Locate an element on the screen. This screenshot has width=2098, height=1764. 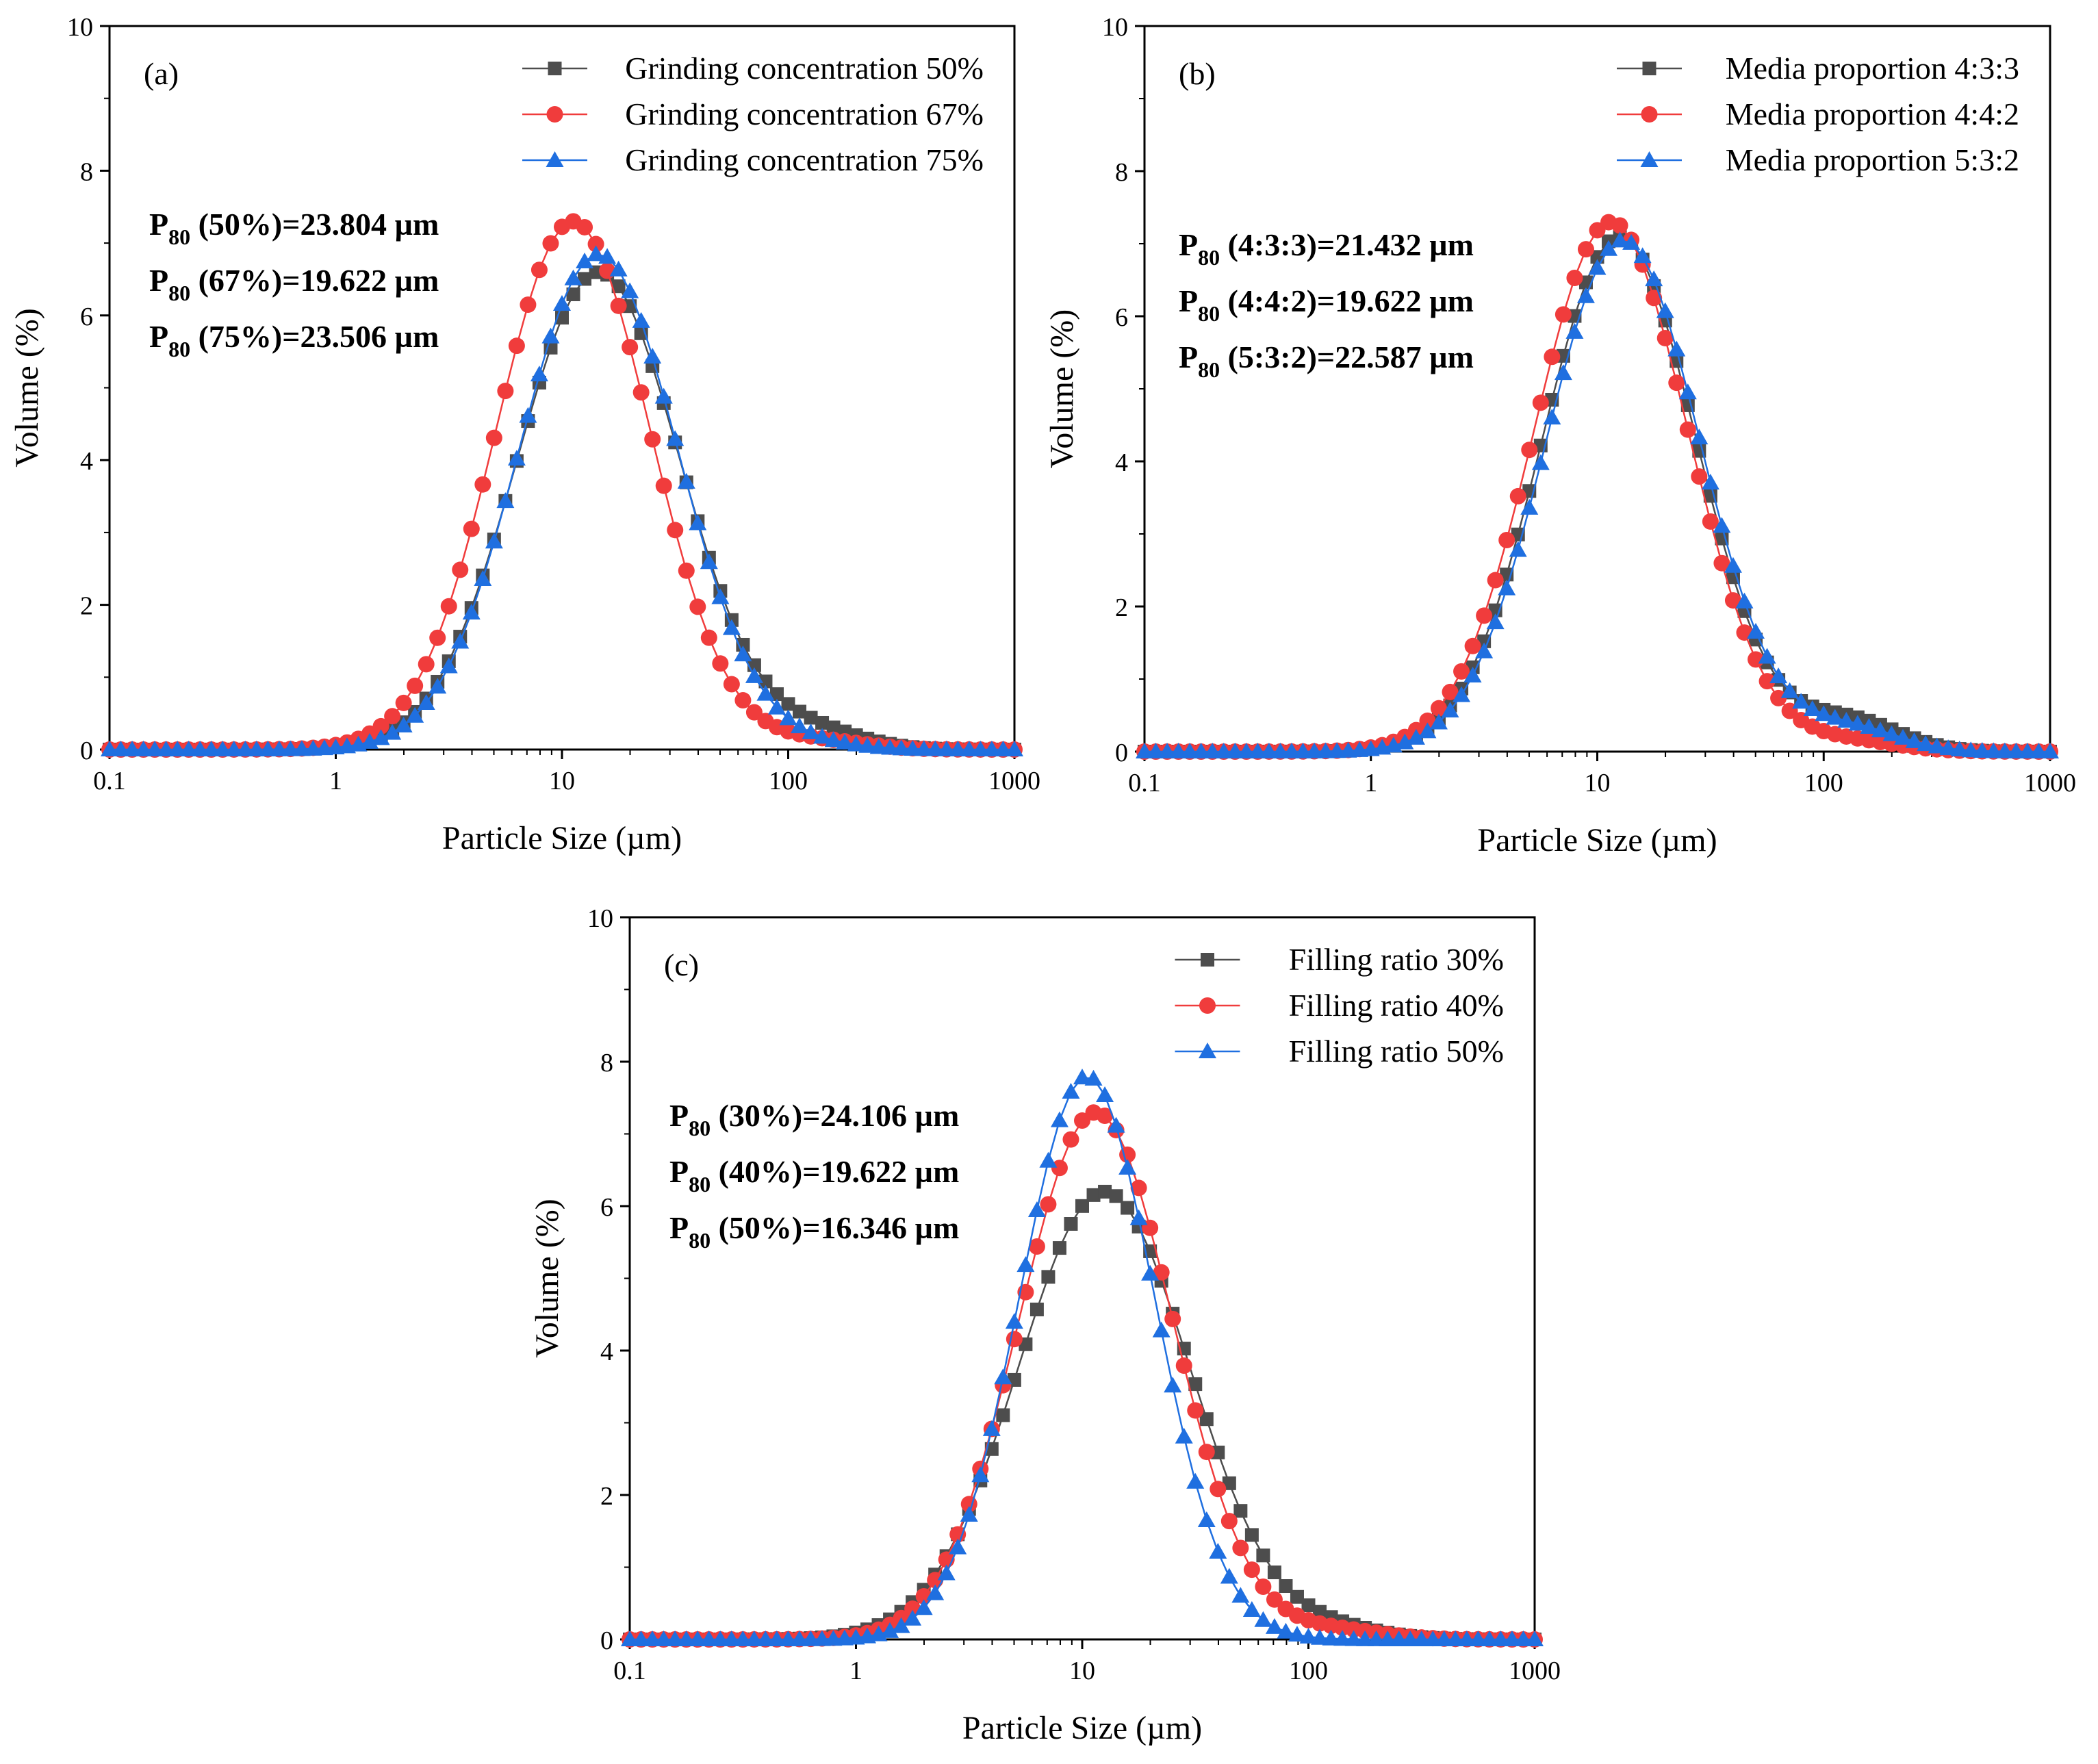
p80-annotation: P80 (50%)=16.346 µm is located at coordinates (814, 1231).